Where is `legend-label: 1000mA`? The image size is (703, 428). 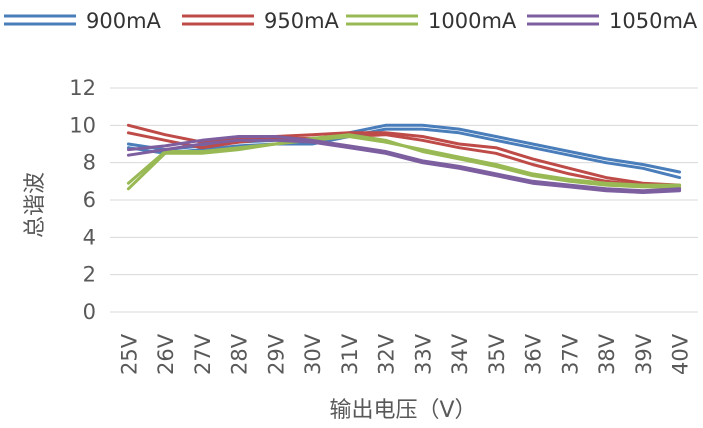
legend-label: 1000mA is located at coordinates (472, 21).